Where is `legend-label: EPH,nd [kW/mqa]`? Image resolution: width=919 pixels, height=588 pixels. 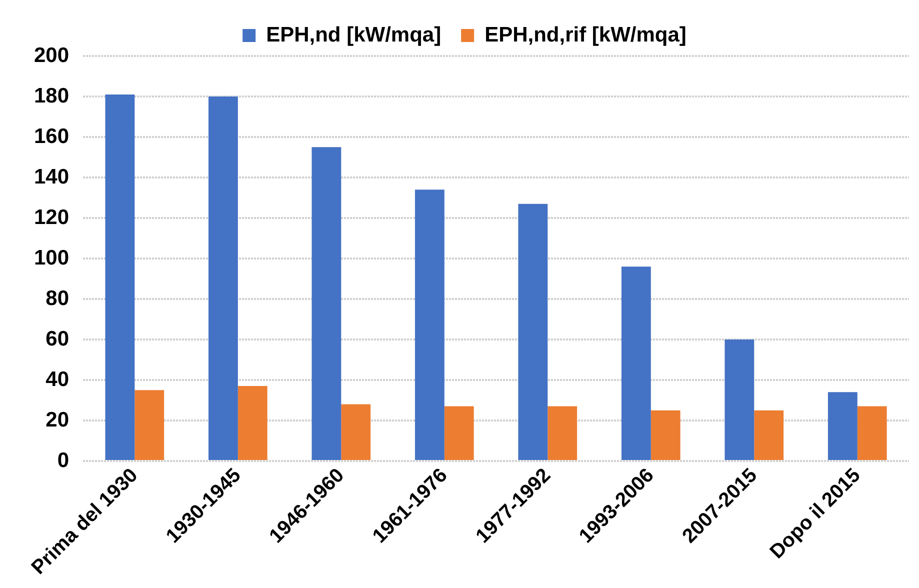 legend-label: EPH,nd [kW/mqa] is located at coordinates (354, 34).